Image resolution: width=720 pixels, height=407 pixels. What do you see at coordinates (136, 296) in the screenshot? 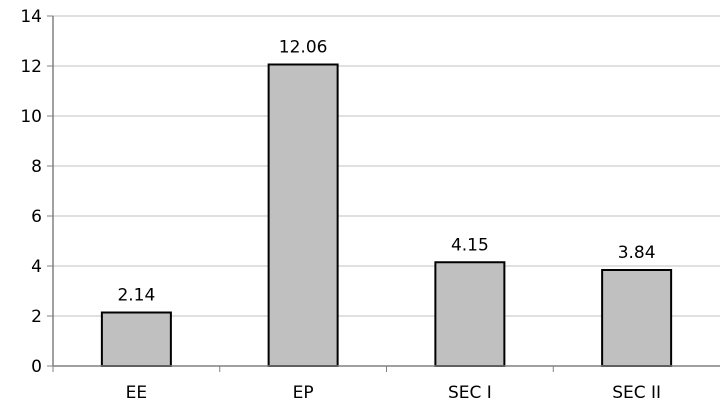
I see `data-label: 2.14` at bounding box center [136, 296].